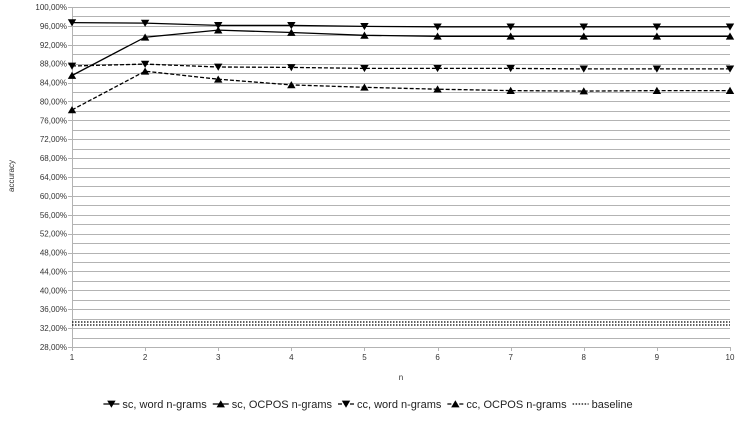  What do you see at coordinates (218, 357) in the screenshot?
I see `x-tick-label: 3` at bounding box center [218, 357].